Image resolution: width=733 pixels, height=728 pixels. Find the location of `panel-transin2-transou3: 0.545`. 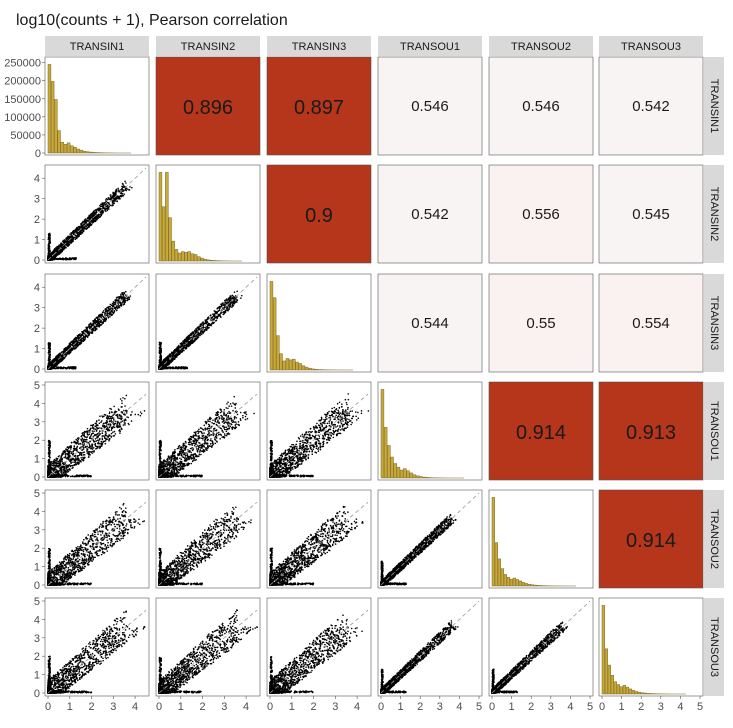

panel-transin2-transou3: 0.545 is located at coordinates (651, 214).